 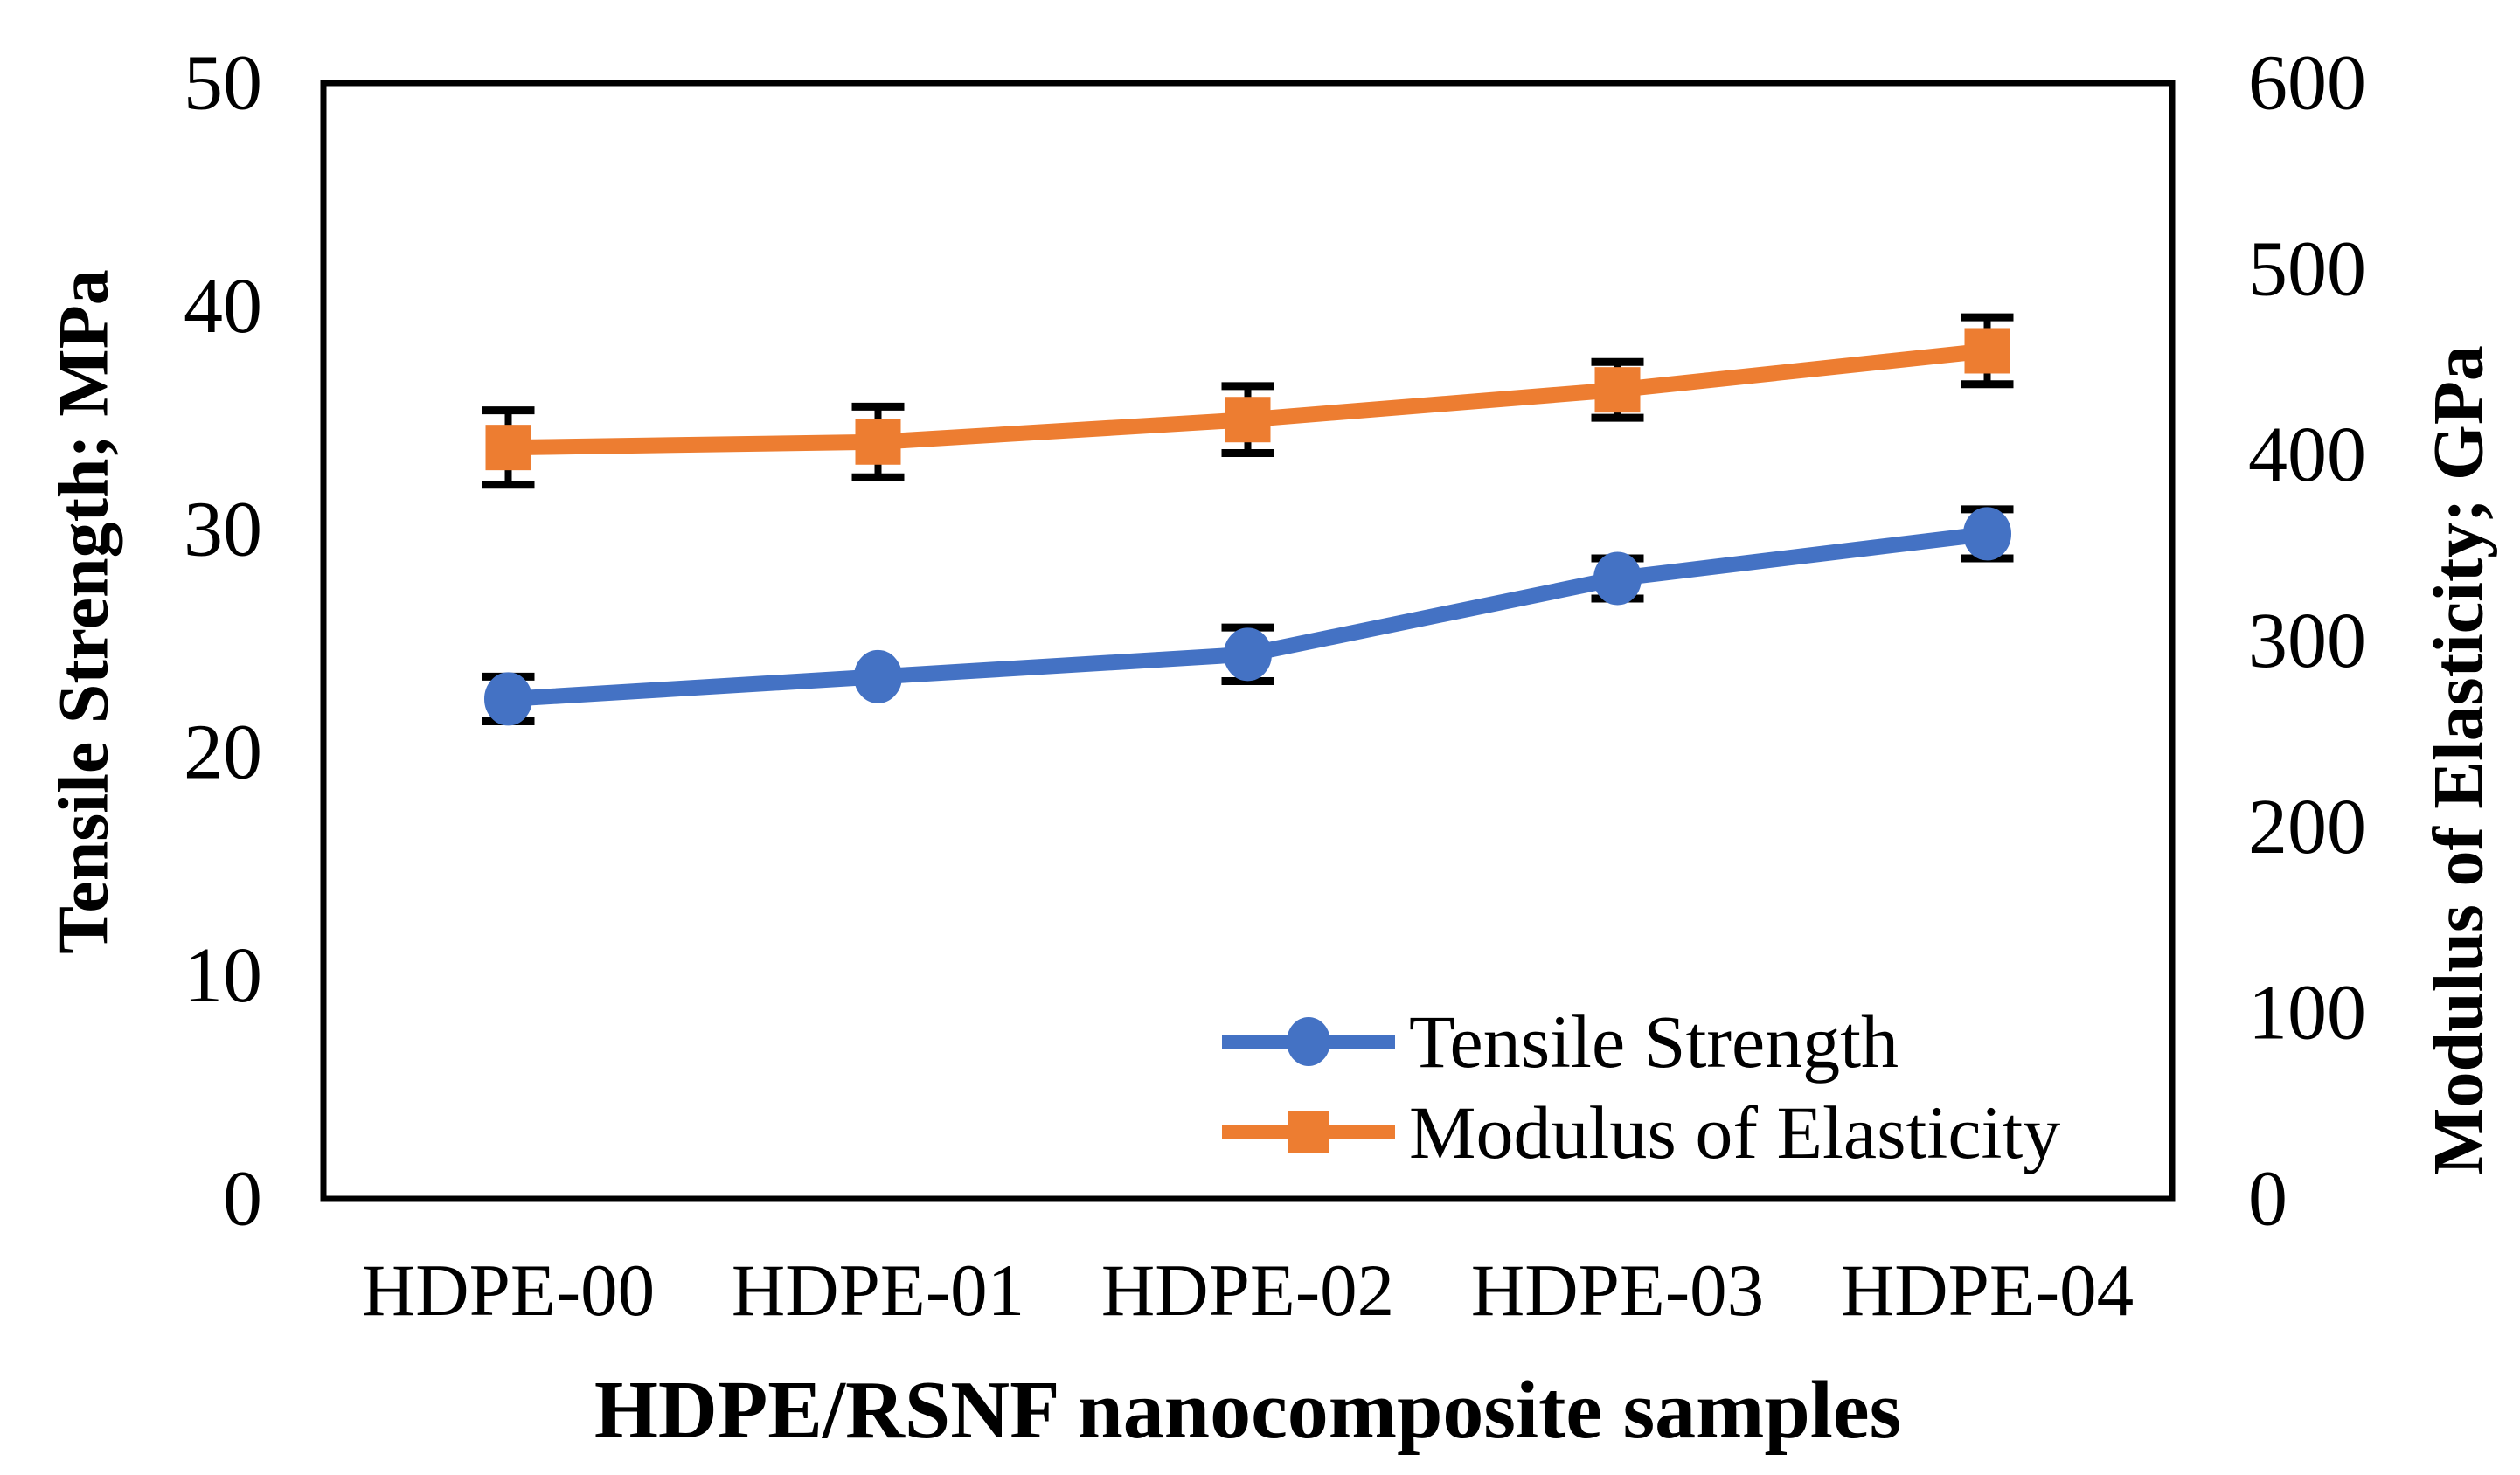 I want to click on y-axis-left-title: Tensile Strength; MPa, so click(x=83, y=611).